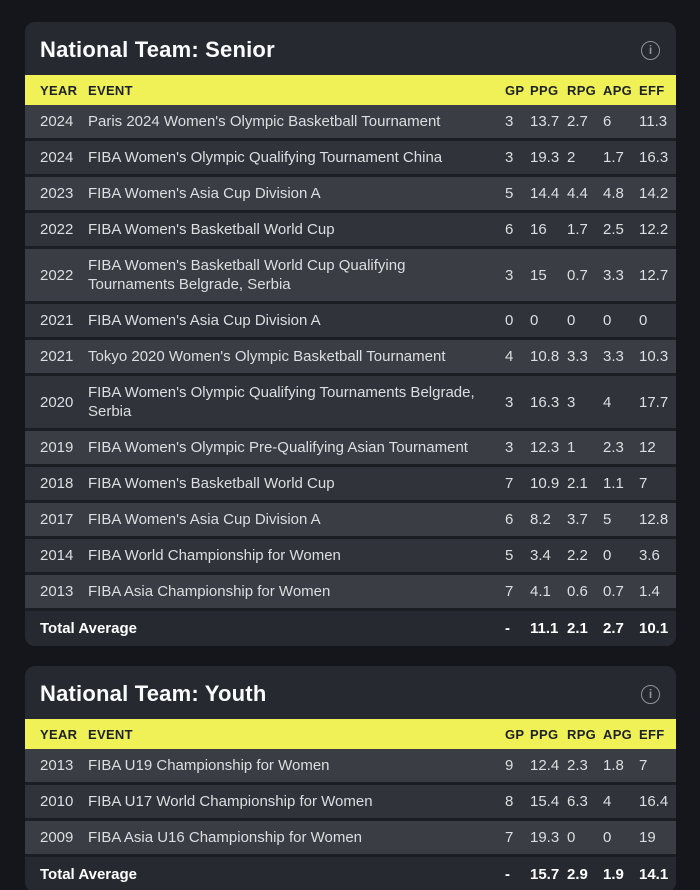 The width and height of the screenshot is (700, 890). I want to click on apg-cell: 2.5, so click(613, 229).